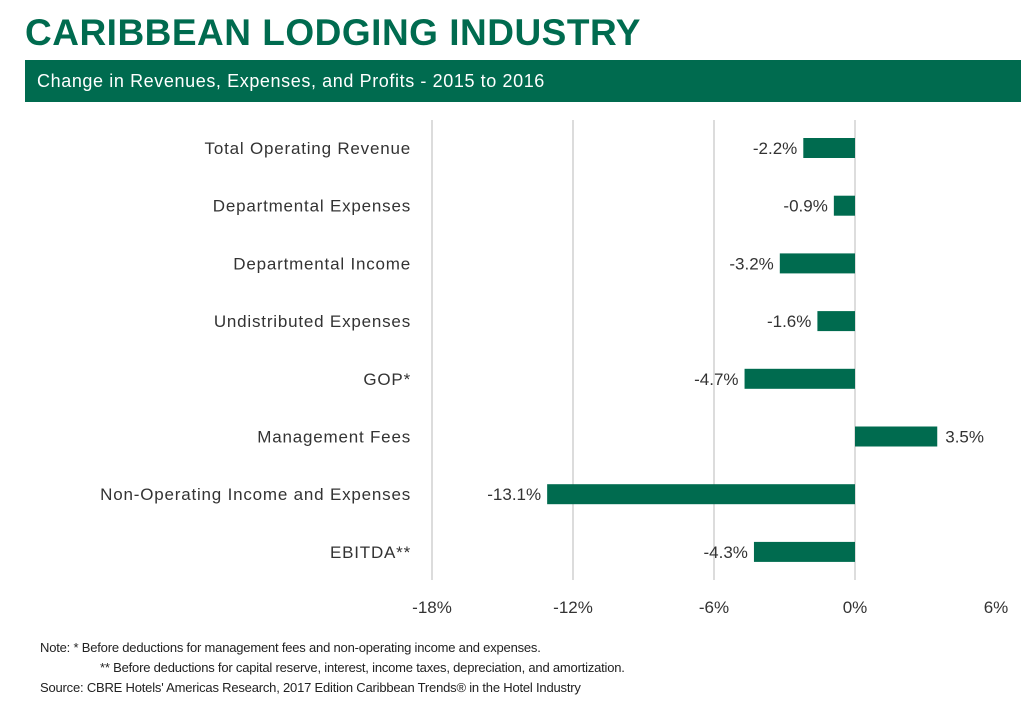 This screenshot has width=1024, height=714. What do you see at coordinates (334, 437) in the screenshot?
I see `category-label: Management Fees` at bounding box center [334, 437].